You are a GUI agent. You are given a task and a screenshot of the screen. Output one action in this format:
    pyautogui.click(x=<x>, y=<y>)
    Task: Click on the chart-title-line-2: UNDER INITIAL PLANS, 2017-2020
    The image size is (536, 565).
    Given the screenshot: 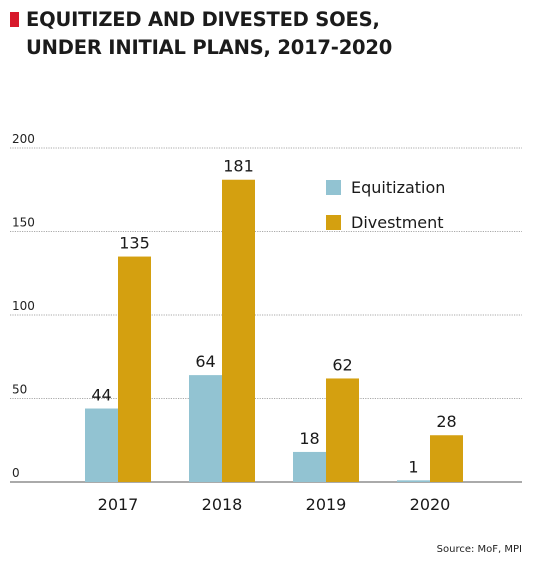 What is the action you would take?
    pyautogui.click(x=209, y=47)
    